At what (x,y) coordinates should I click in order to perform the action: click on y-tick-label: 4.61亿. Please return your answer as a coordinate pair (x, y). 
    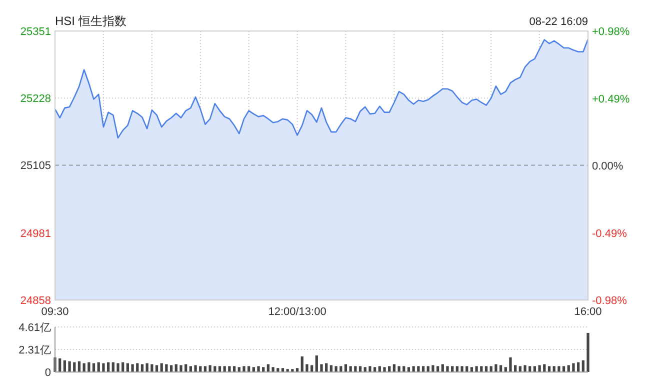
    Looking at the image, I should click on (34, 328).